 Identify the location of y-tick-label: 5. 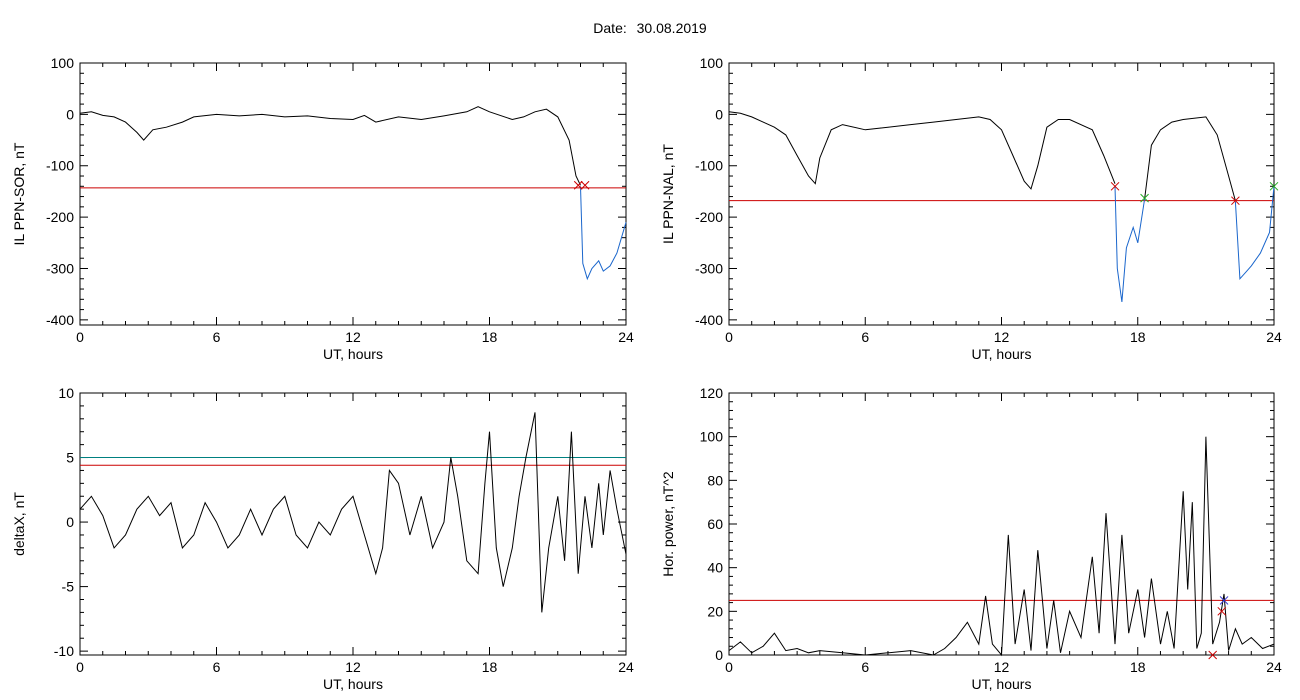
(70, 458).